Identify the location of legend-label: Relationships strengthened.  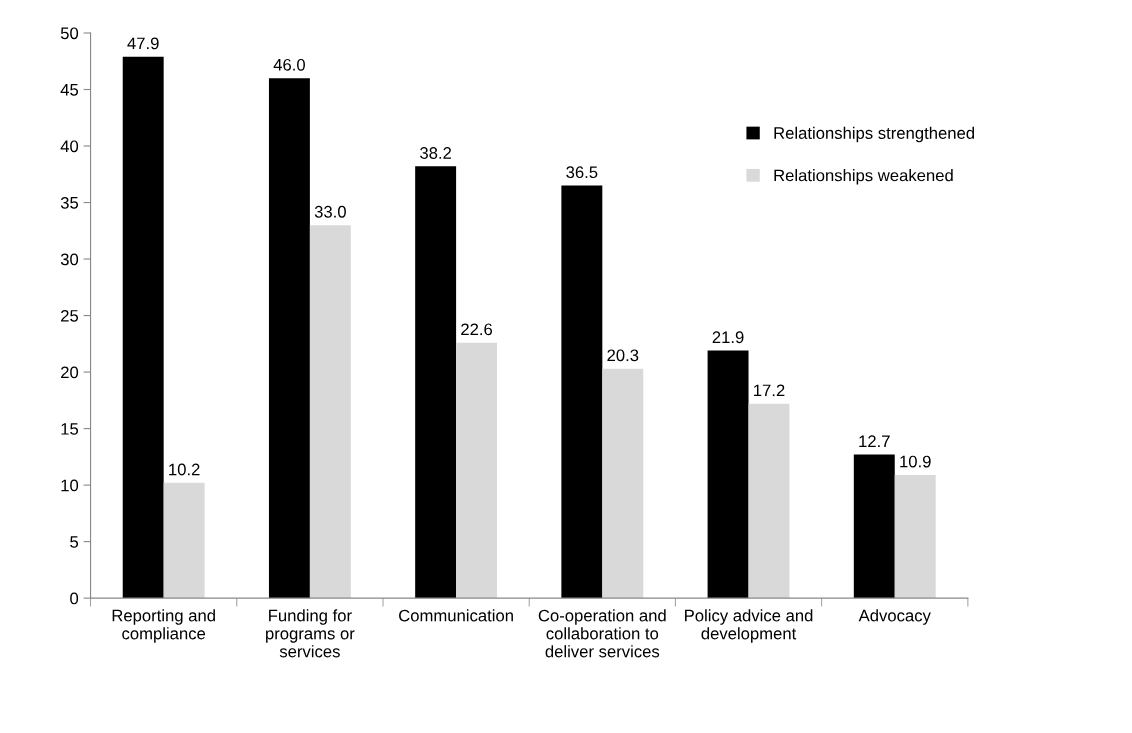
(874, 134).